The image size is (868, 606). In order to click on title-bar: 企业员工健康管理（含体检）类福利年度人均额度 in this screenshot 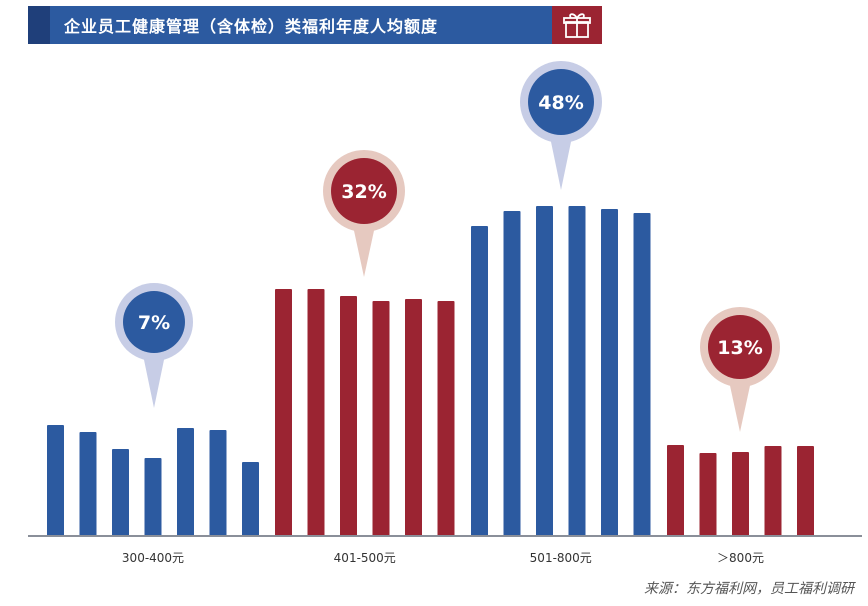, I will do `click(315, 25)`.